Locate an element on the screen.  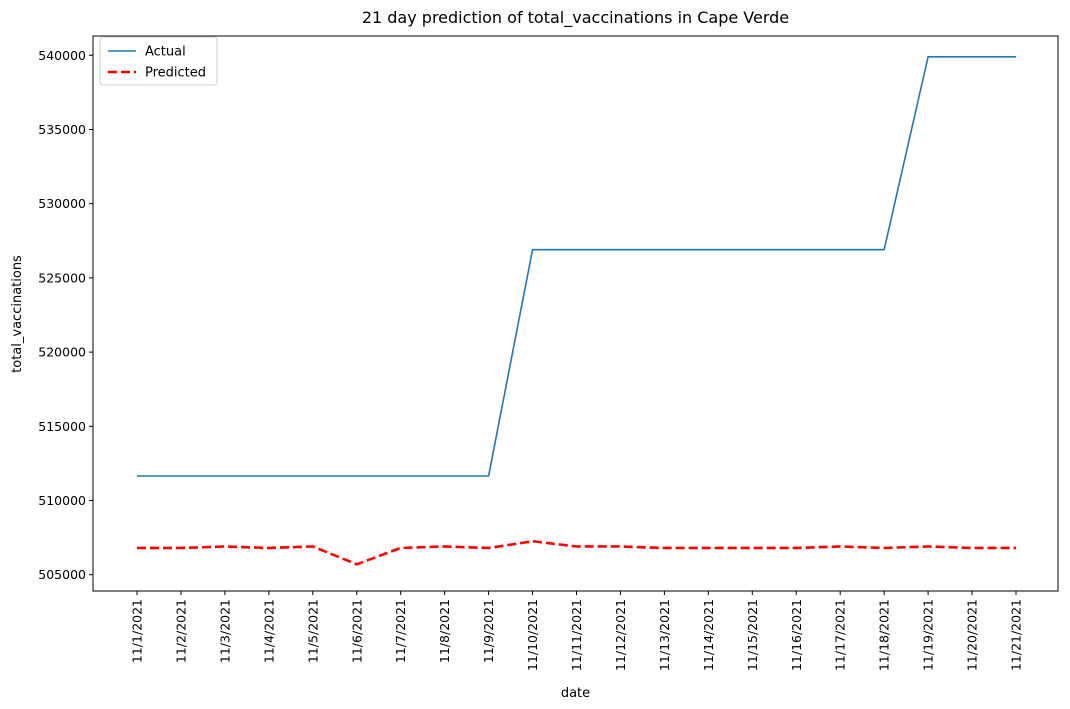
x-axis-label: date is located at coordinates (575, 693).